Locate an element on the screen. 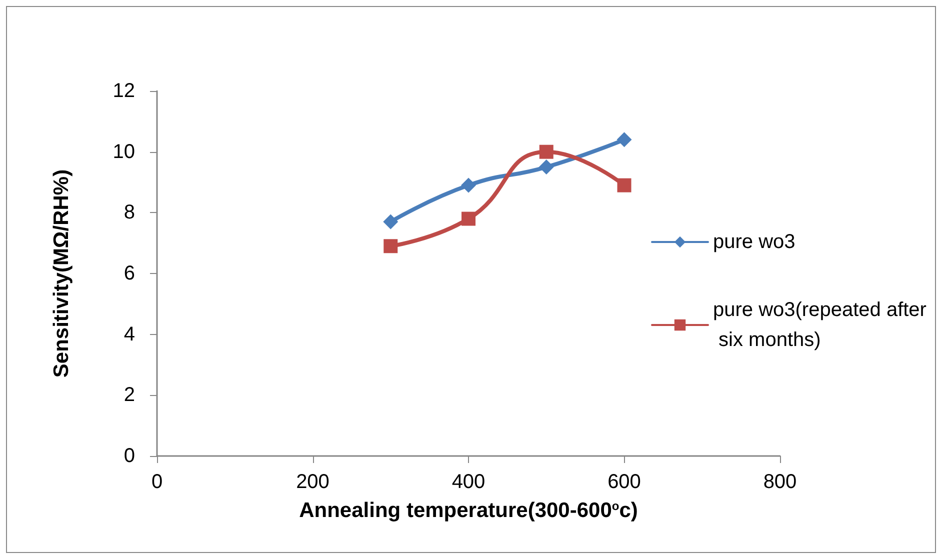  y-axis-title: Sensitivity(MΩ/RH%) is located at coordinates (61, 273).